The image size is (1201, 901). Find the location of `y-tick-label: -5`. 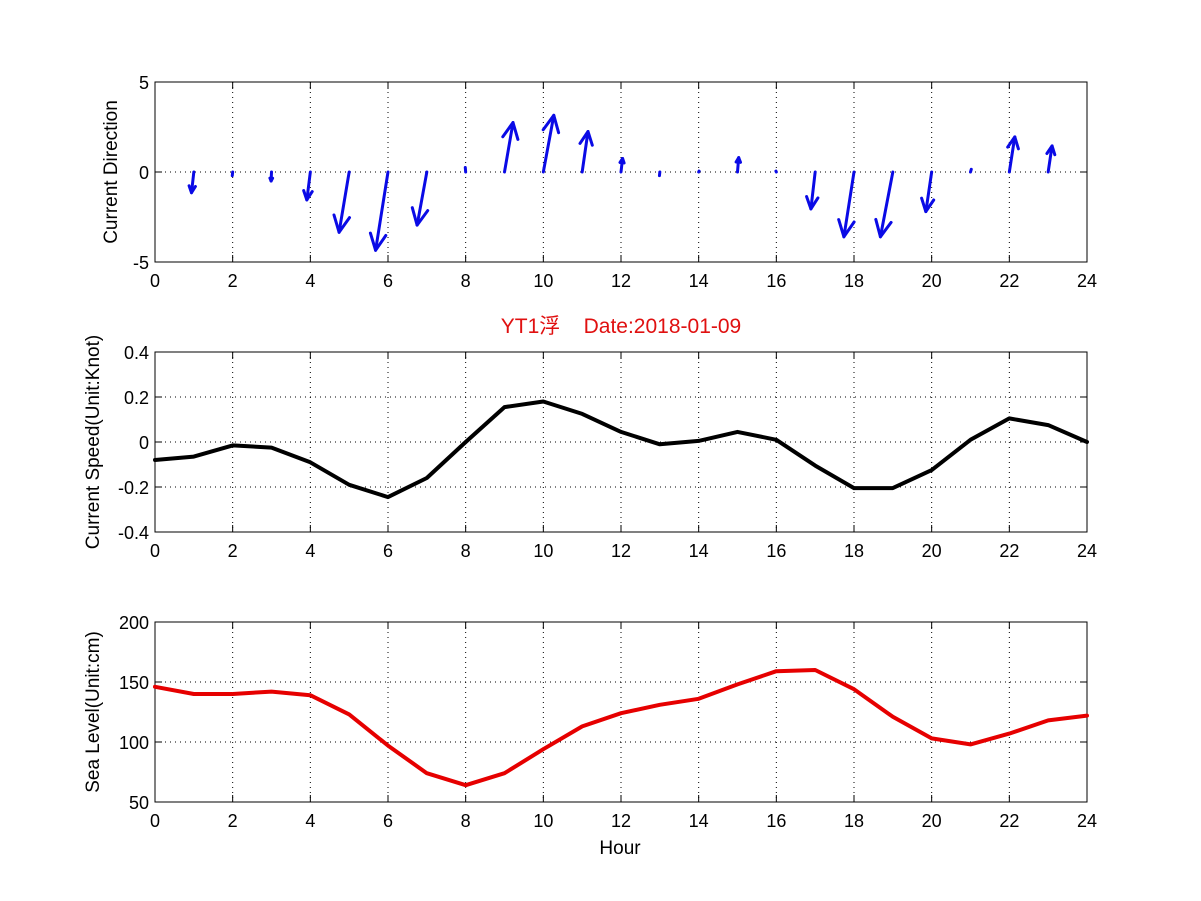

y-tick-label: -5 is located at coordinates (141, 263).